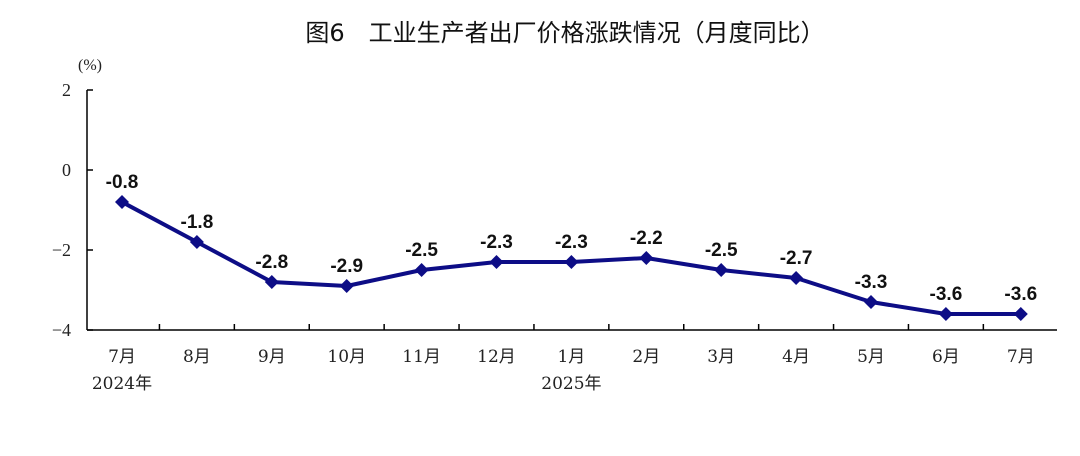  Describe the element at coordinates (72, 210) in the screenshot. I see `y-axis-ticks: 2 0 −2 −4` at that location.